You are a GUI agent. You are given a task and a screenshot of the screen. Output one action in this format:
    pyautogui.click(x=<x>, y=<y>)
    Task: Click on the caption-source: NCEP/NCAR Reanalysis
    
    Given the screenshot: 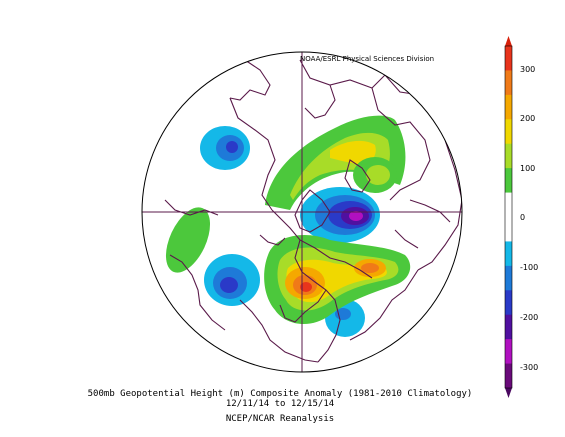 What is the action you would take?
    pyautogui.click(x=280, y=419)
    